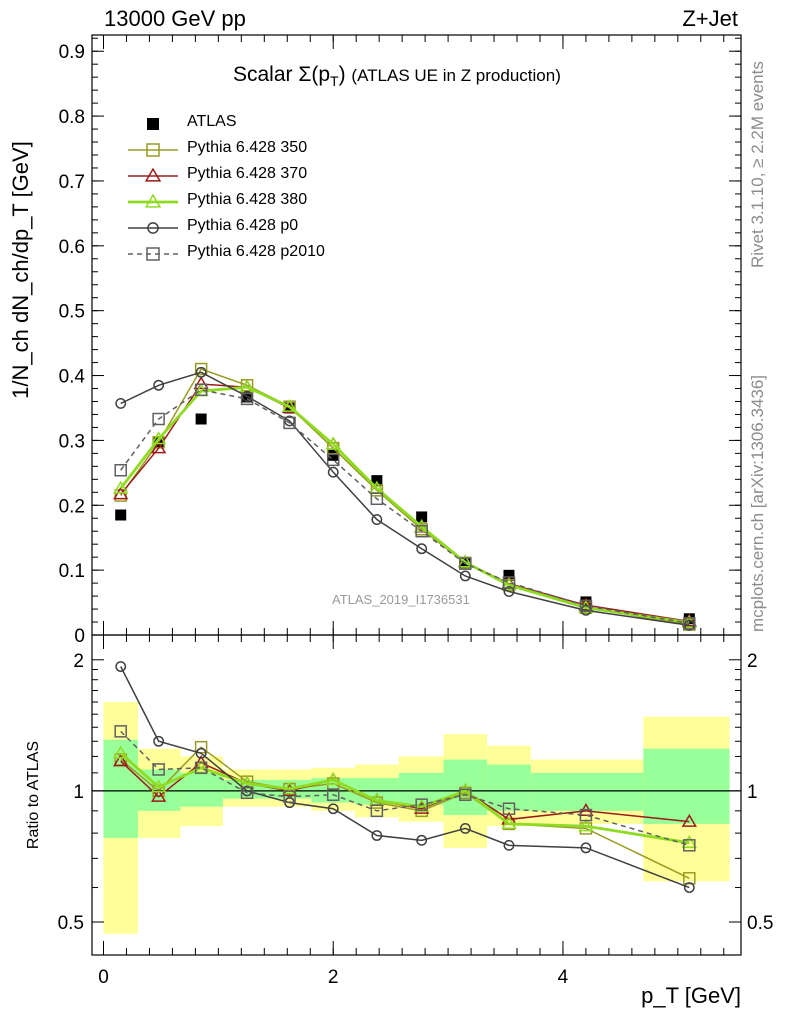  What do you see at coordinates (72, 506) in the screenshot?
I see `y-tick-label: 0.2` at bounding box center [72, 506].